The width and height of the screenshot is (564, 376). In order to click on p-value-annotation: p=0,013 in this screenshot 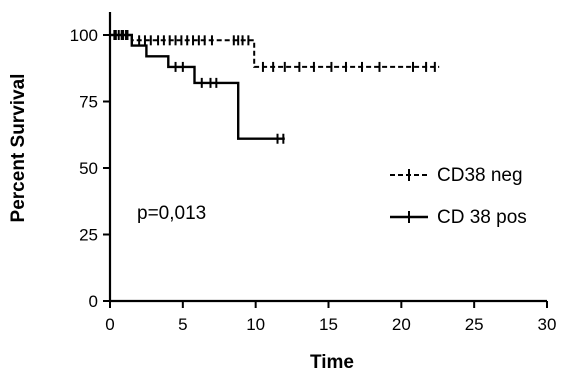, I will do `click(171, 213)`.